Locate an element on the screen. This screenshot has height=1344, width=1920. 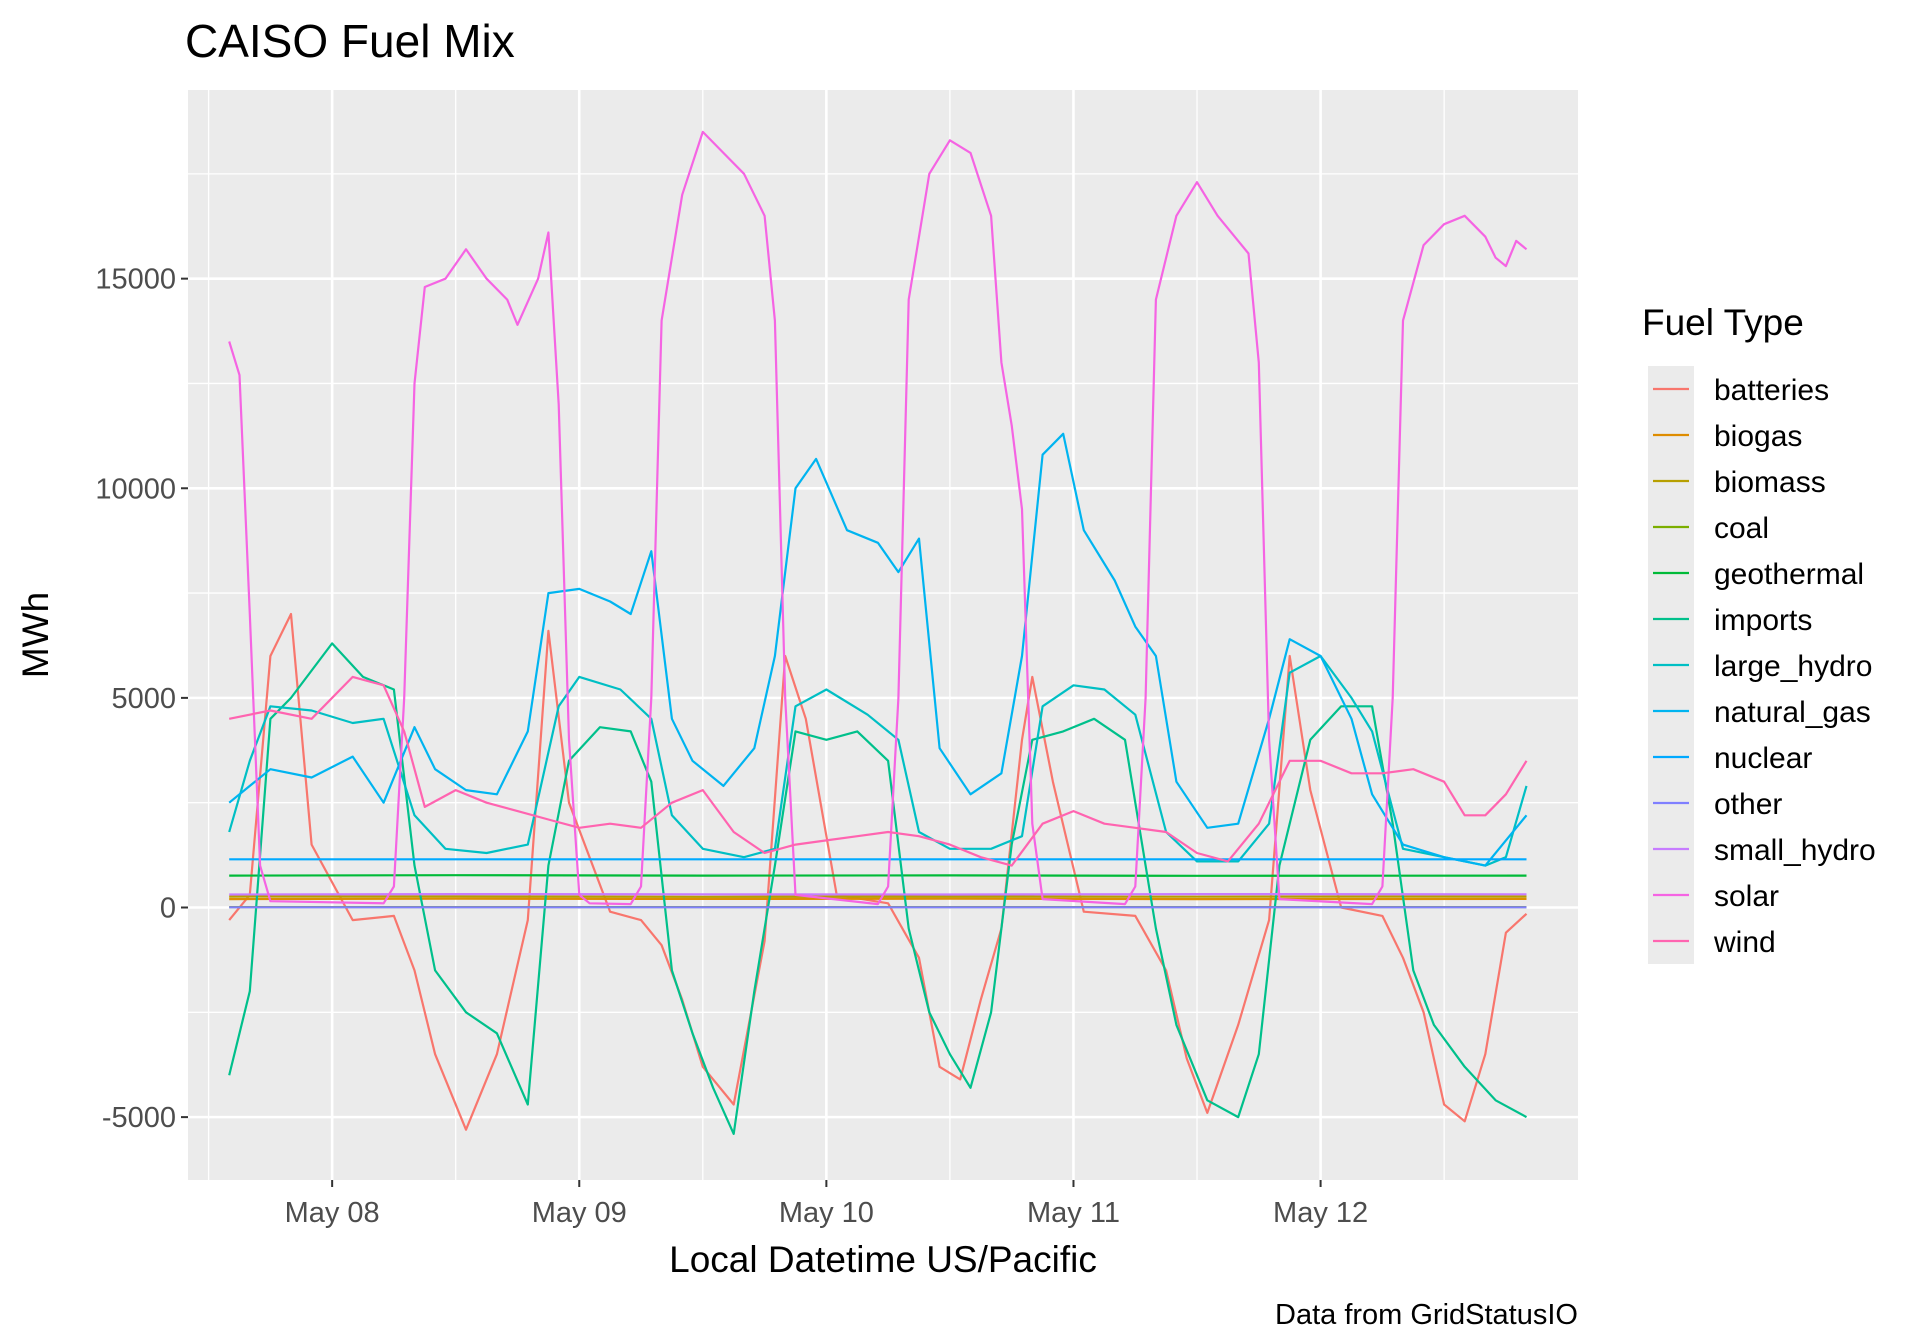
legend-title: Fuel Type is located at coordinates (1723, 322).